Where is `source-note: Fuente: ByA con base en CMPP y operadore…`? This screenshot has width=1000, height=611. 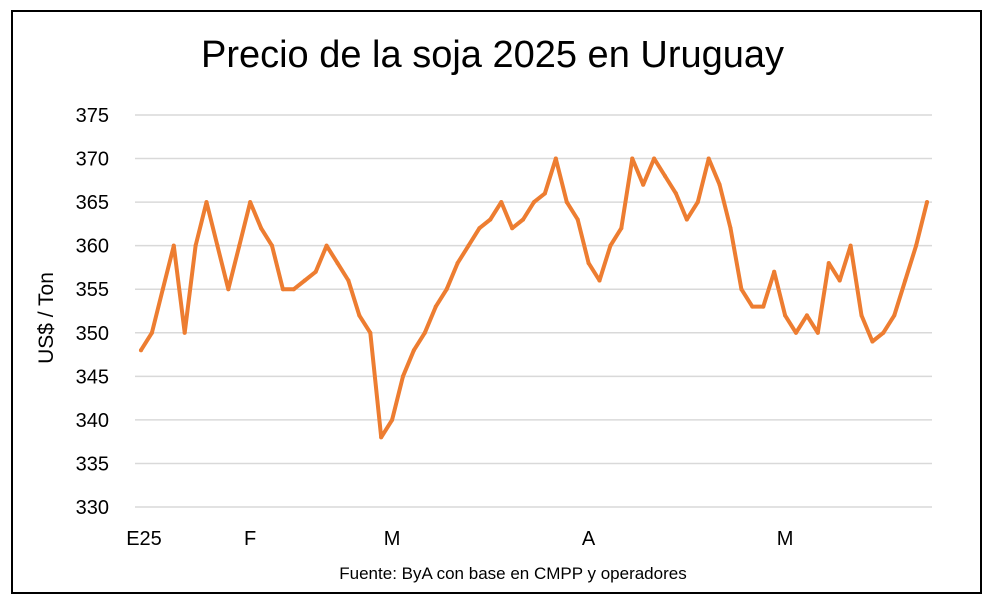
source-note: Fuente: ByA con base en CMPP y operadore… is located at coordinates (513, 573).